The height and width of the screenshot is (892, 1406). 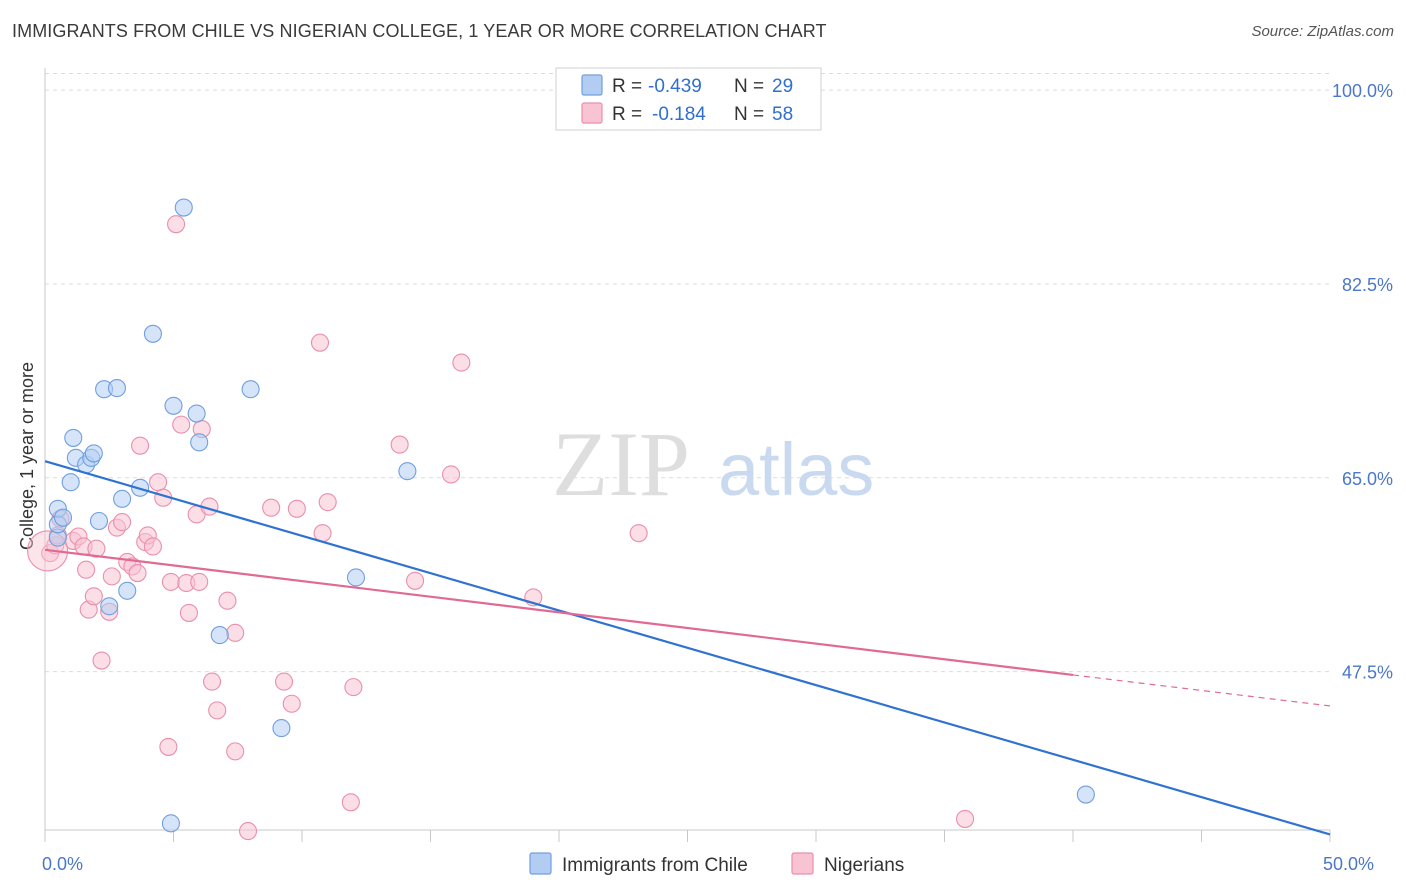 What do you see at coordinates (802, 863) in the screenshot?
I see `bottom-legend-swatch-nigerians` at bounding box center [802, 863].